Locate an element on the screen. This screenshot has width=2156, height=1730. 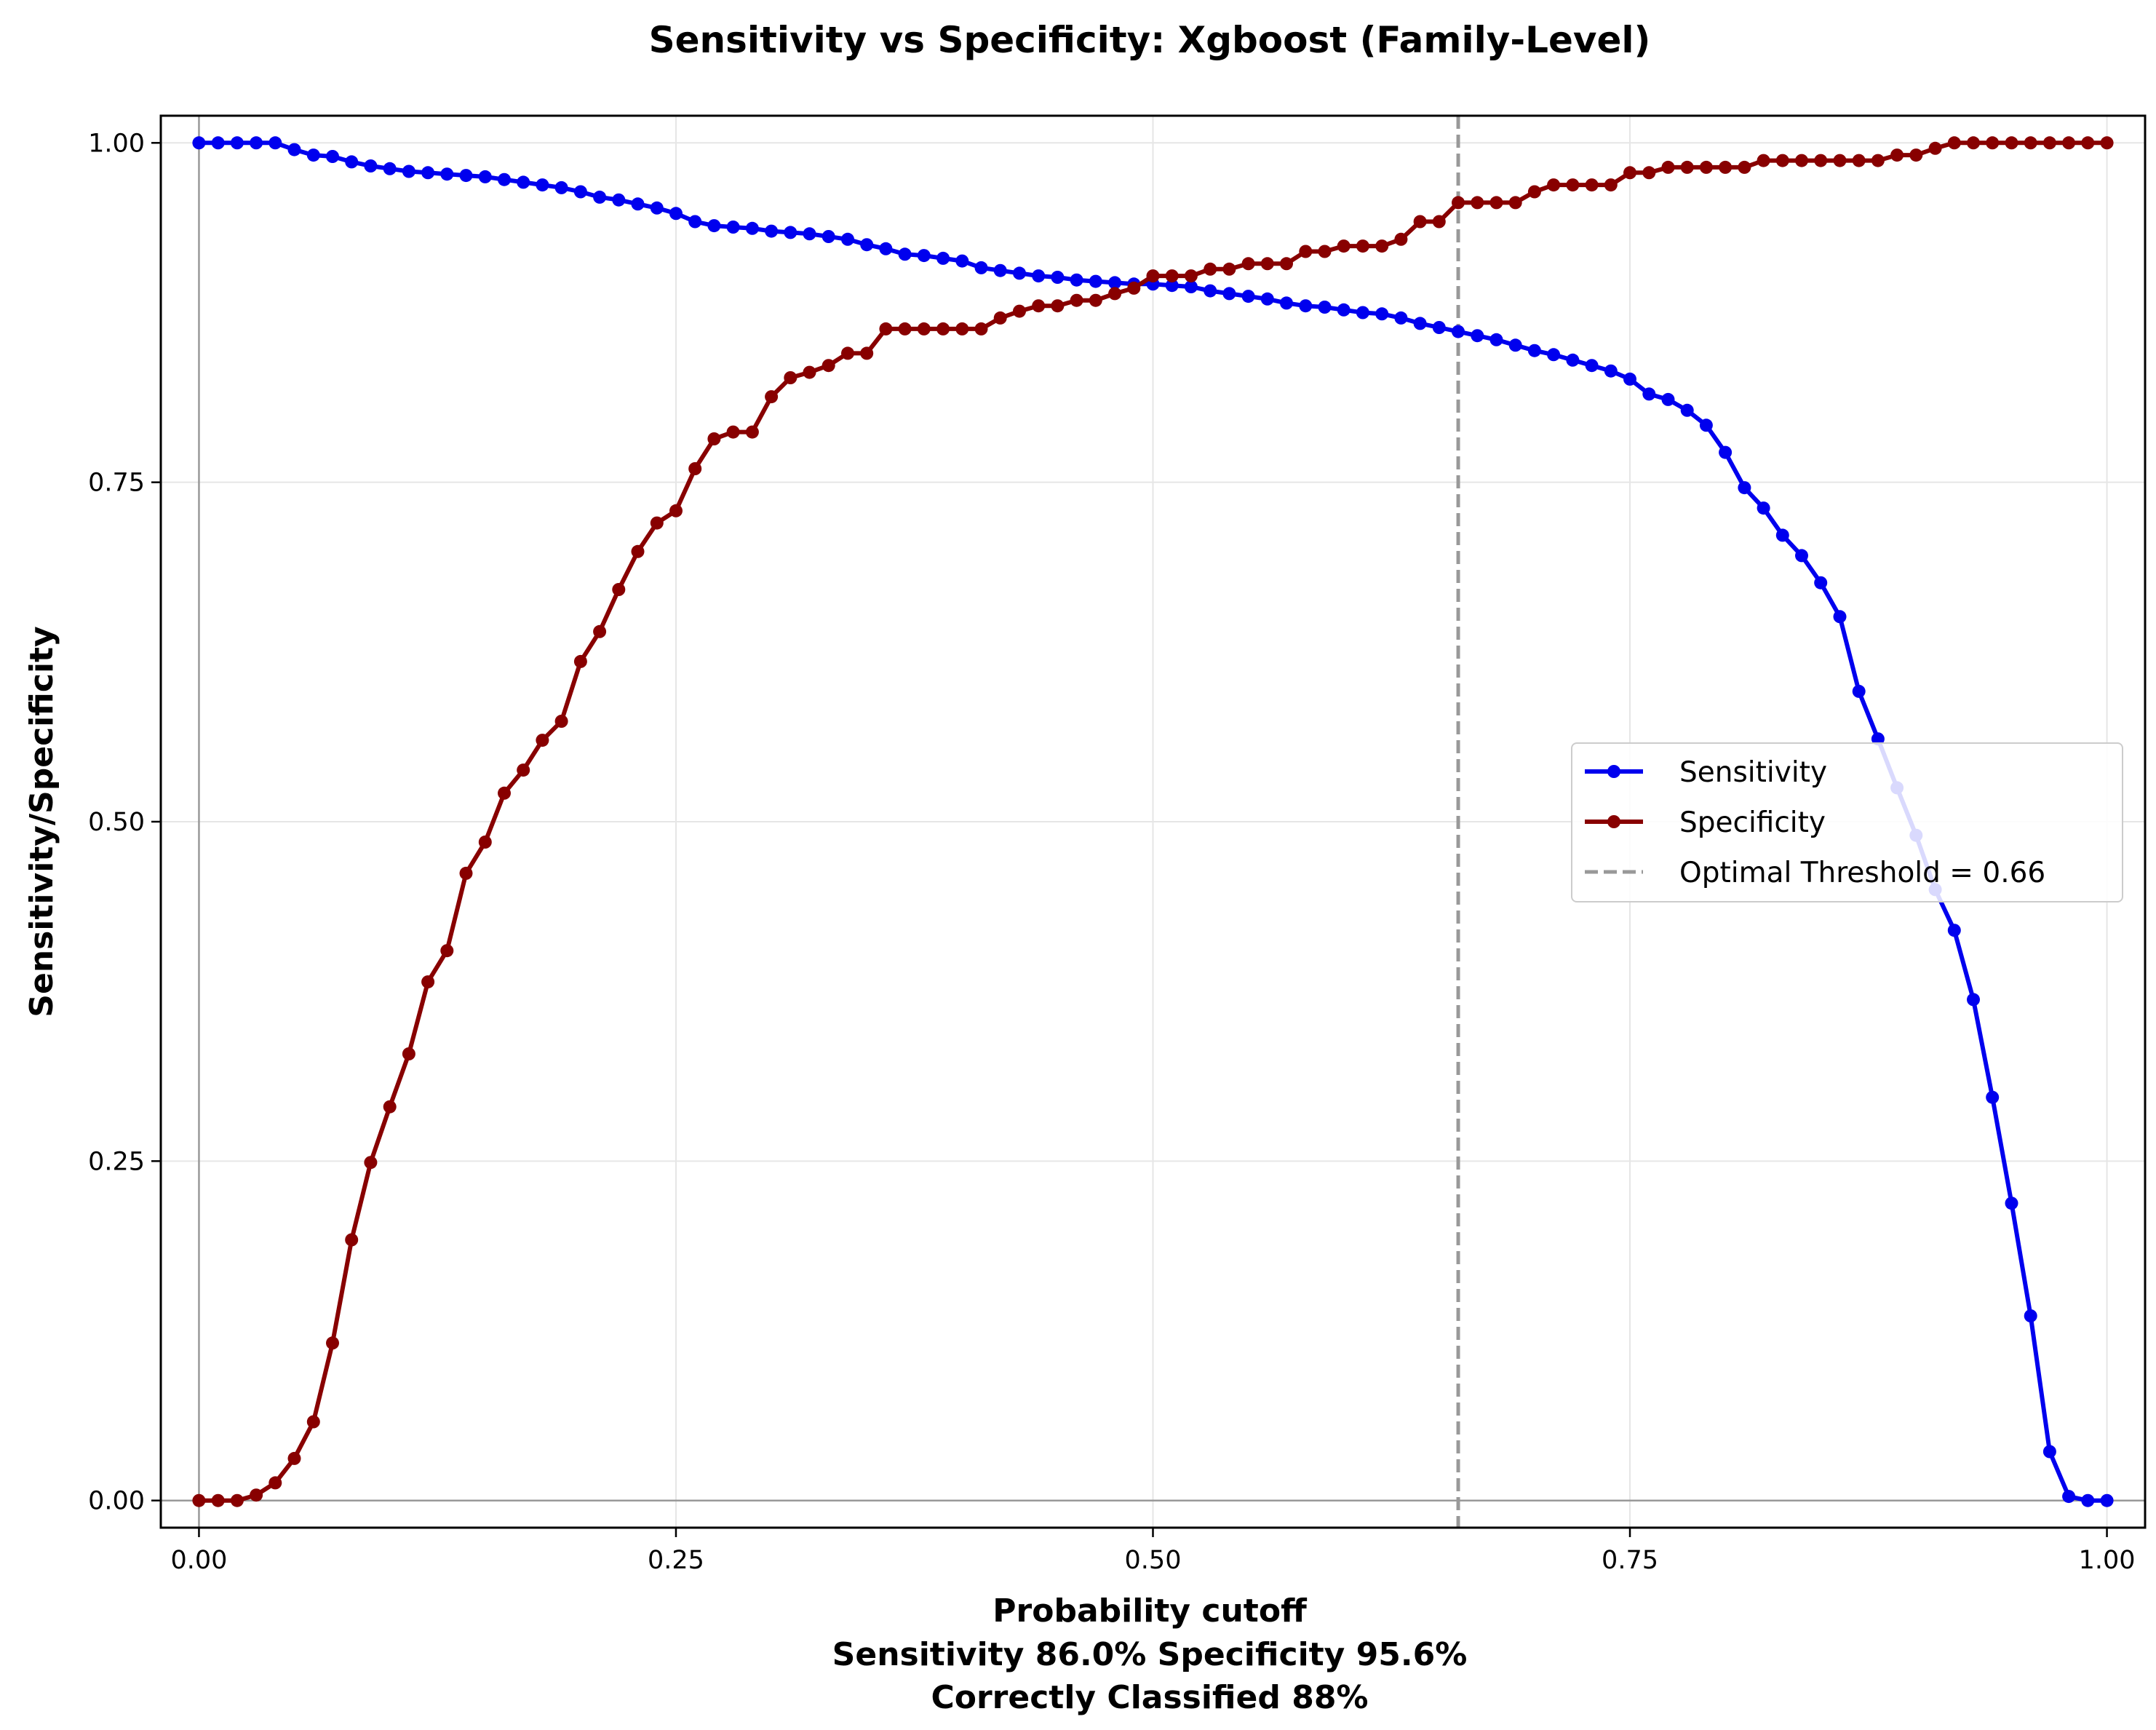
y-tick-label: 0.00 is located at coordinates (117, 1501).